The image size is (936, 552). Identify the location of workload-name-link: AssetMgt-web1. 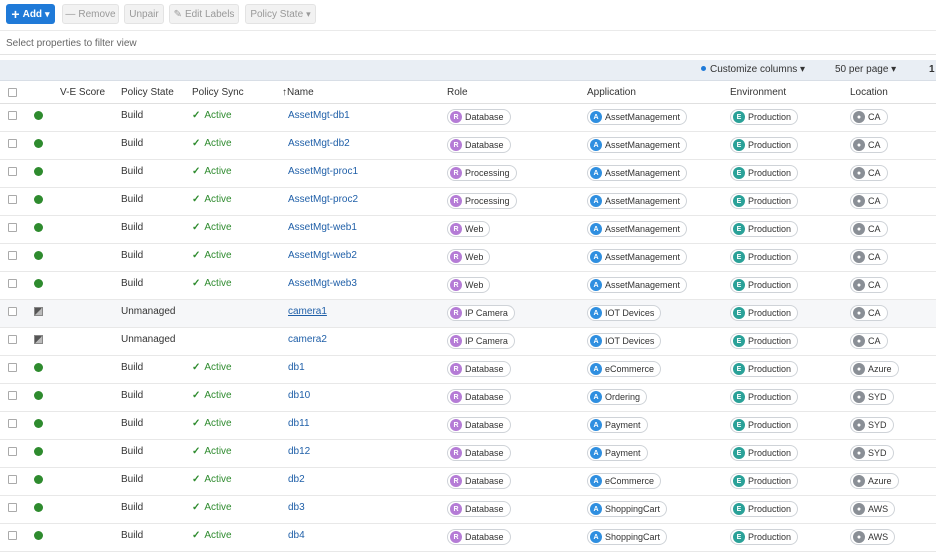
(322, 227).